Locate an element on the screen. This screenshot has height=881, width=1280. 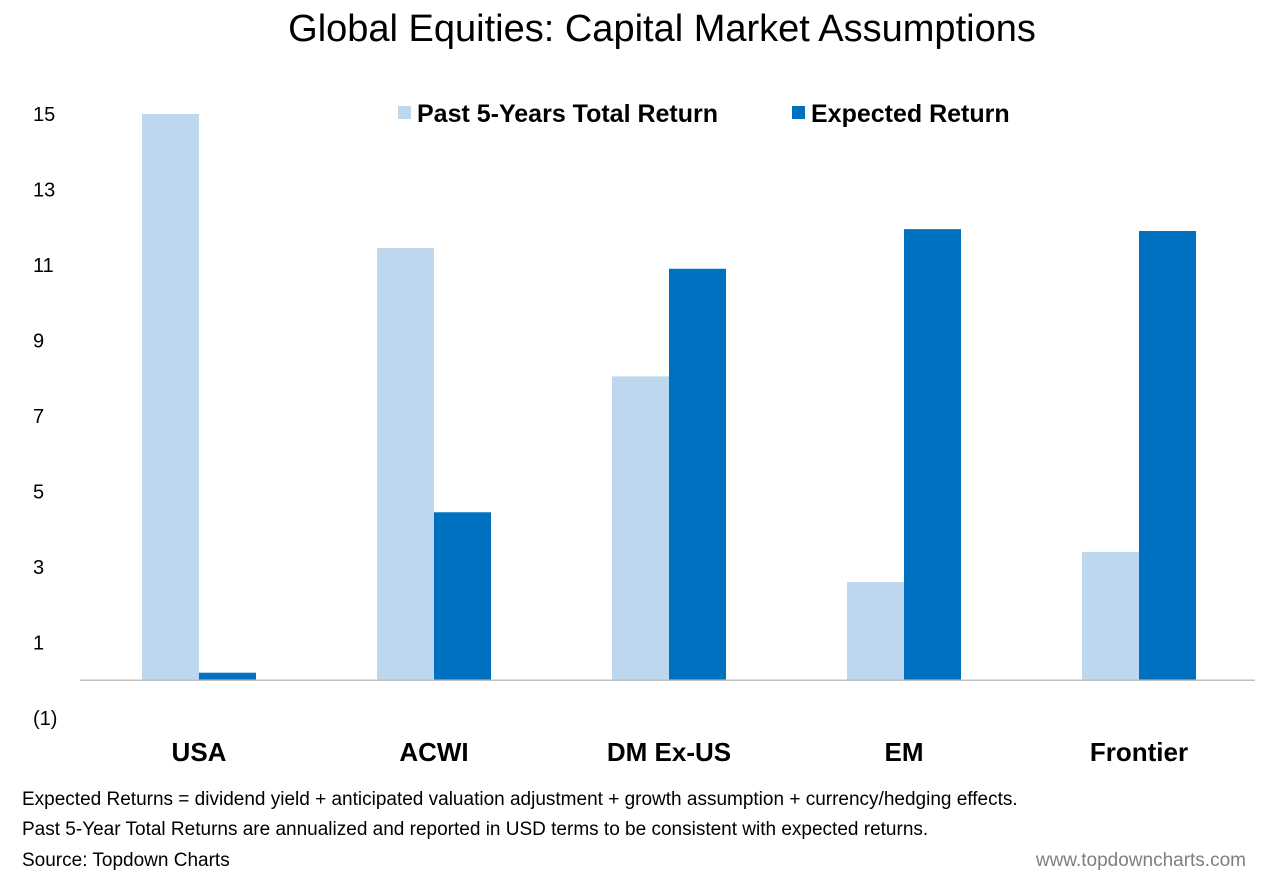
legend: Past 5-Years Total Return Expected Return is located at coordinates (704, 114).